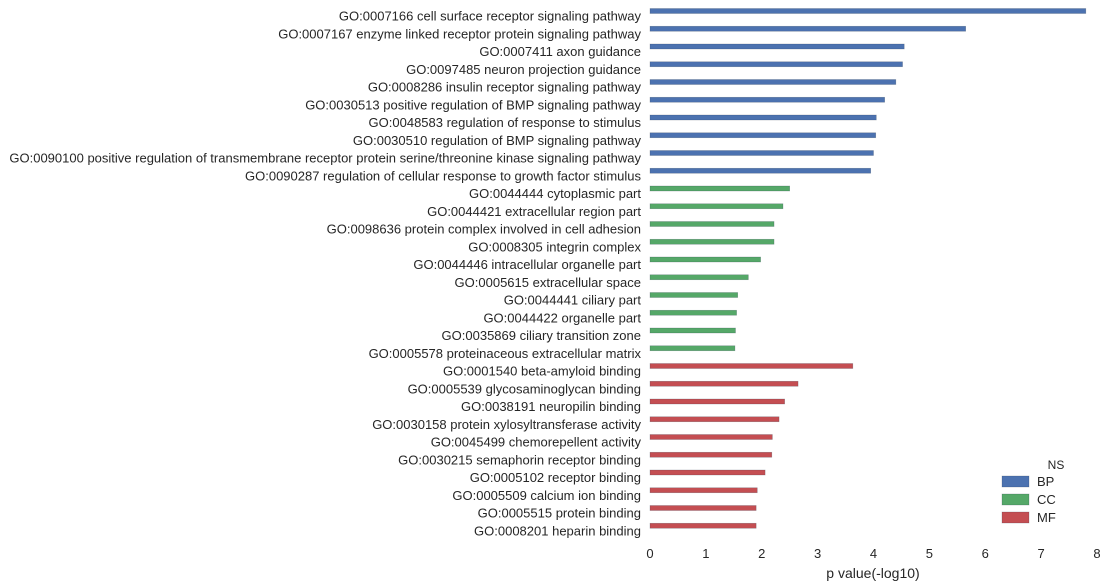  I want to click on x-tick-label: 7, so click(1041, 553).